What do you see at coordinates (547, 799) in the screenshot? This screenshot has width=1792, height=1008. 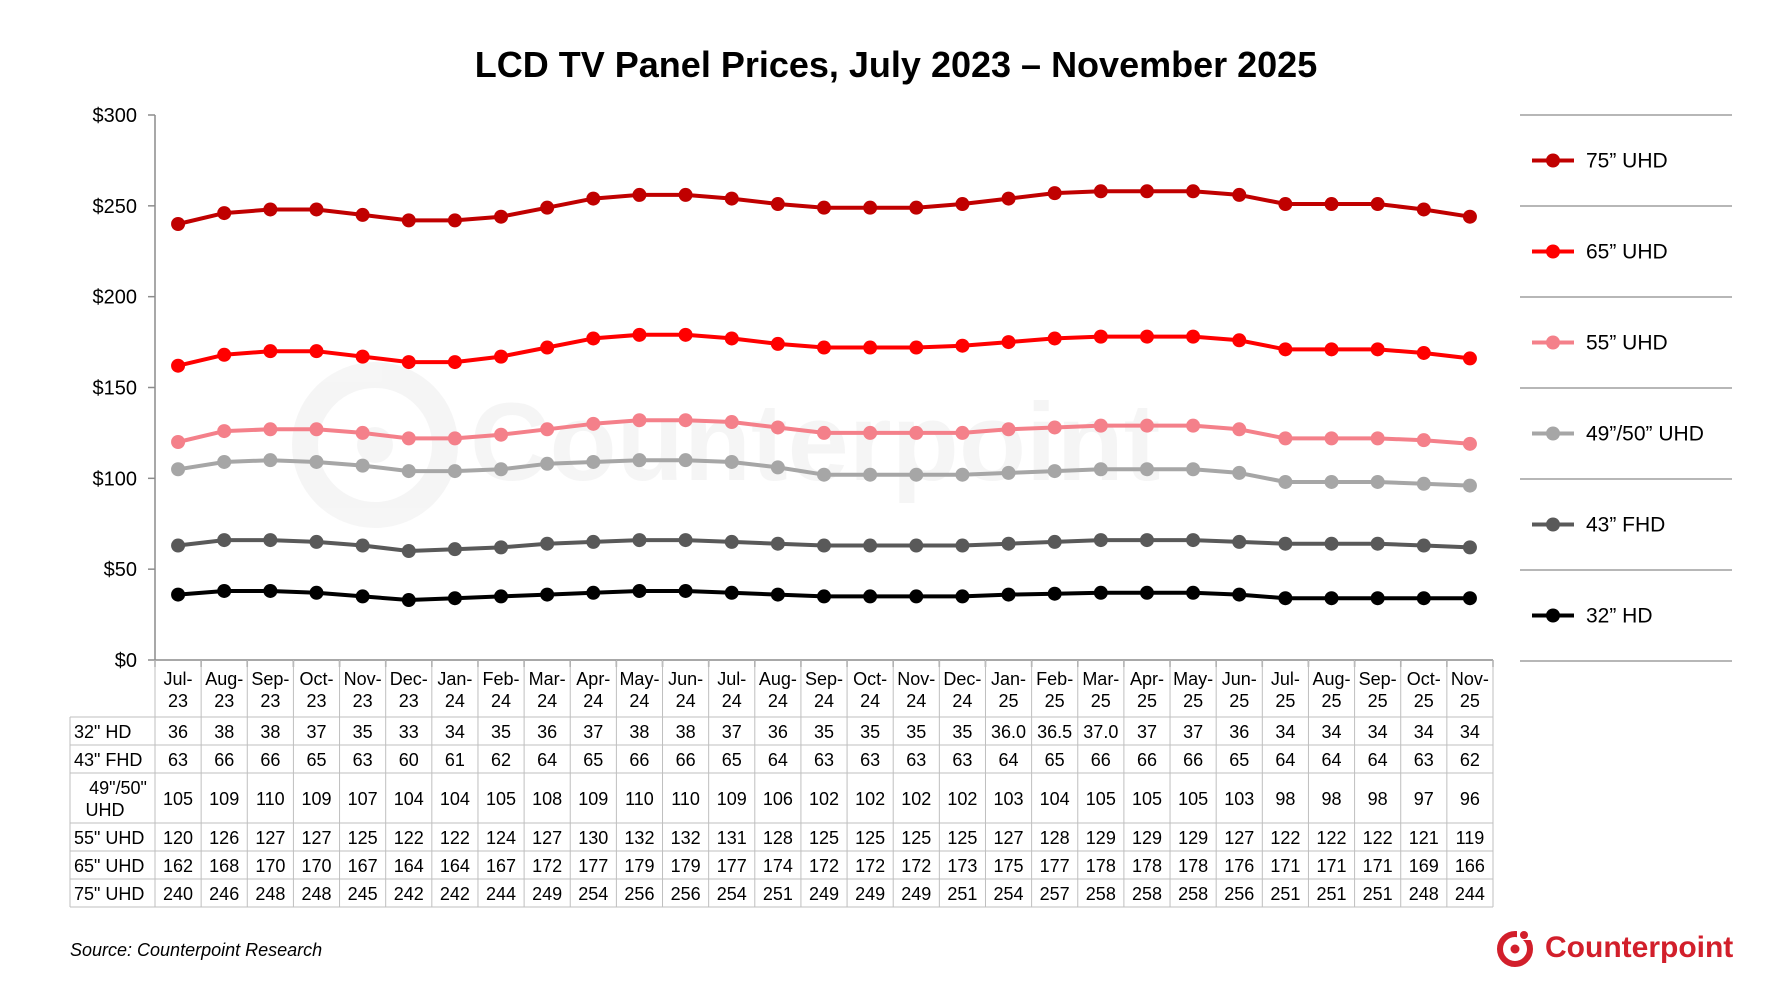 I see `table-cell: 108` at bounding box center [547, 799].